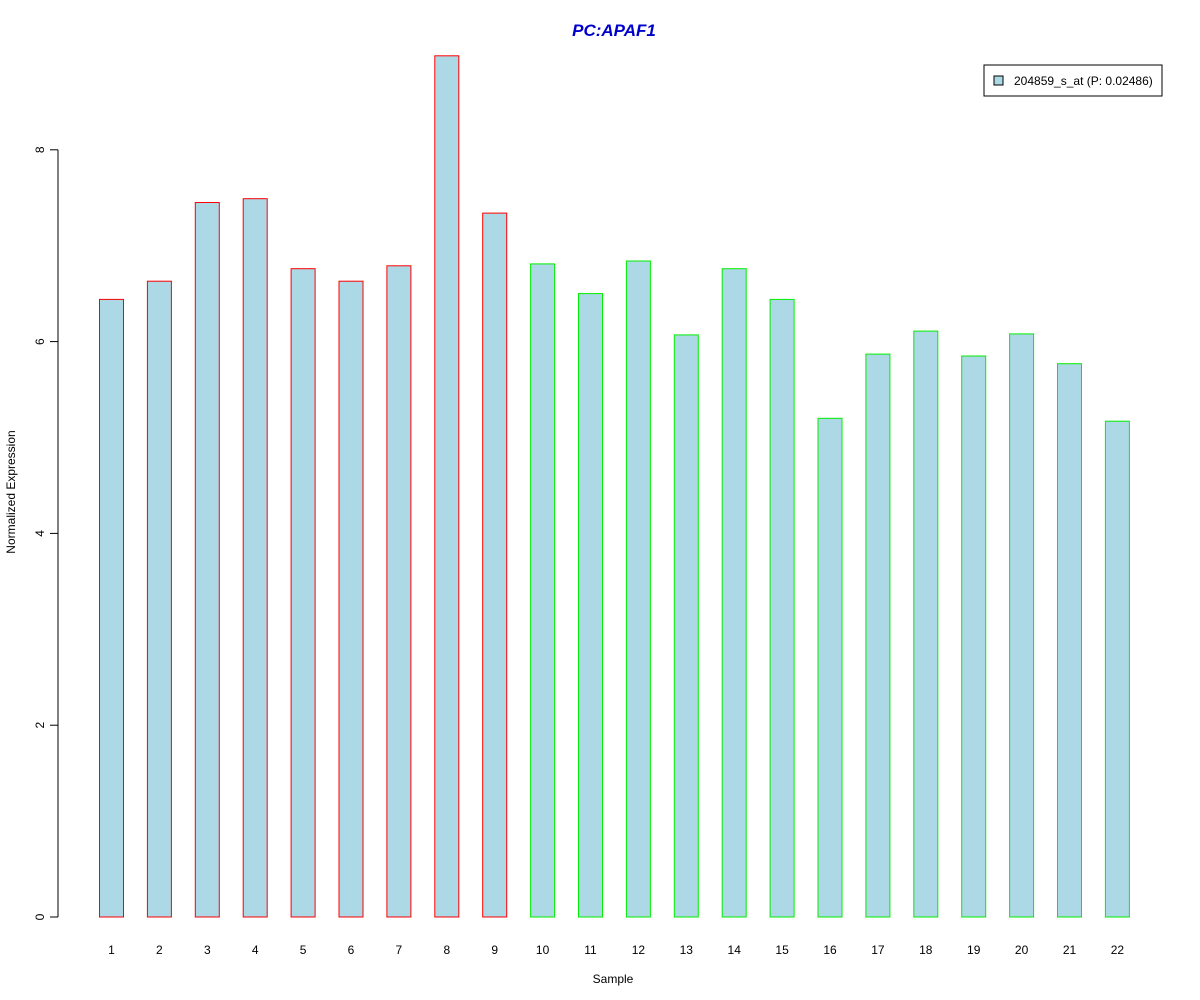  I want to click on y-tick-label: 4, so click(40, 533).